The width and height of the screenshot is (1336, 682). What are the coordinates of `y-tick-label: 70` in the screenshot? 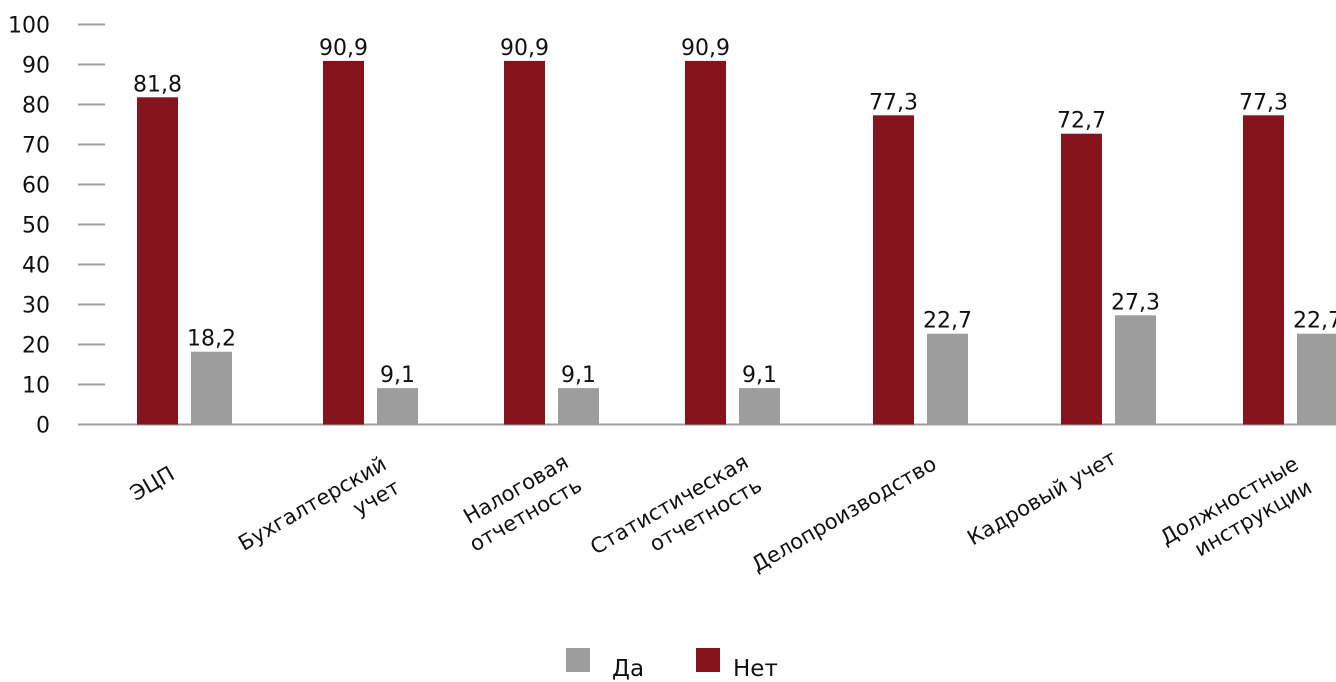 It's located at (36, 146).